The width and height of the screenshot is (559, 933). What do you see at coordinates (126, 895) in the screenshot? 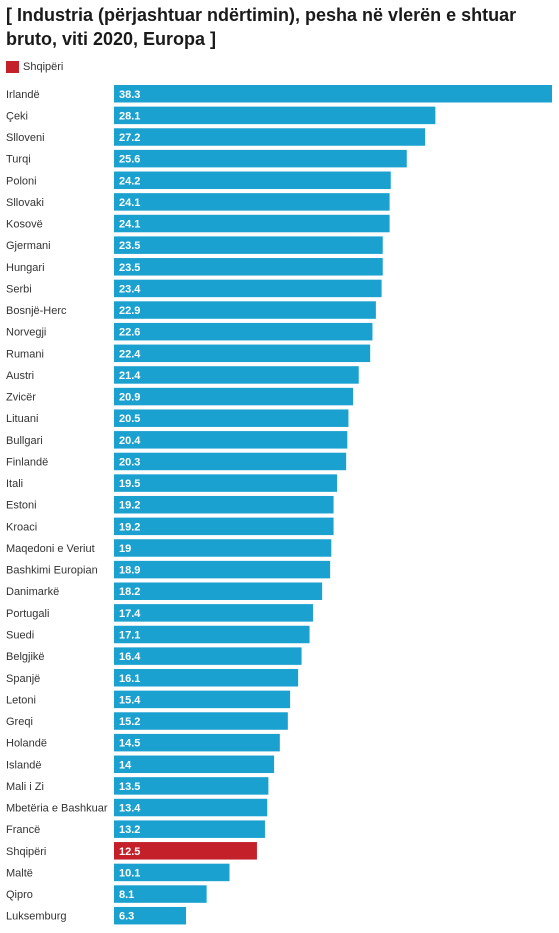
I see `value-label-qipro: 8.1` at bounding box center [126, 895].